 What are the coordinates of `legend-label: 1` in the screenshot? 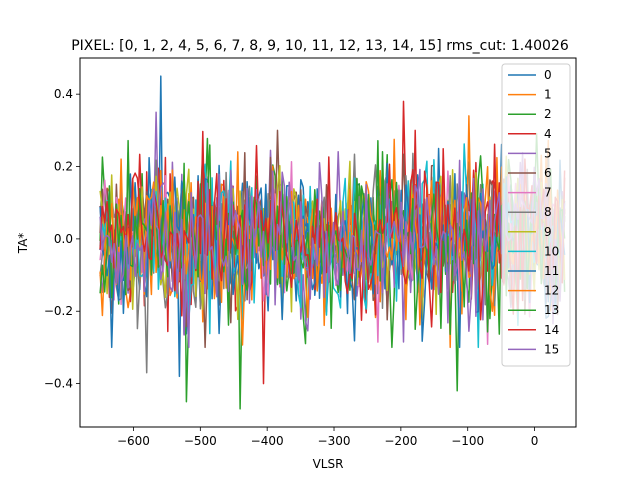 It's located at (548, 95).